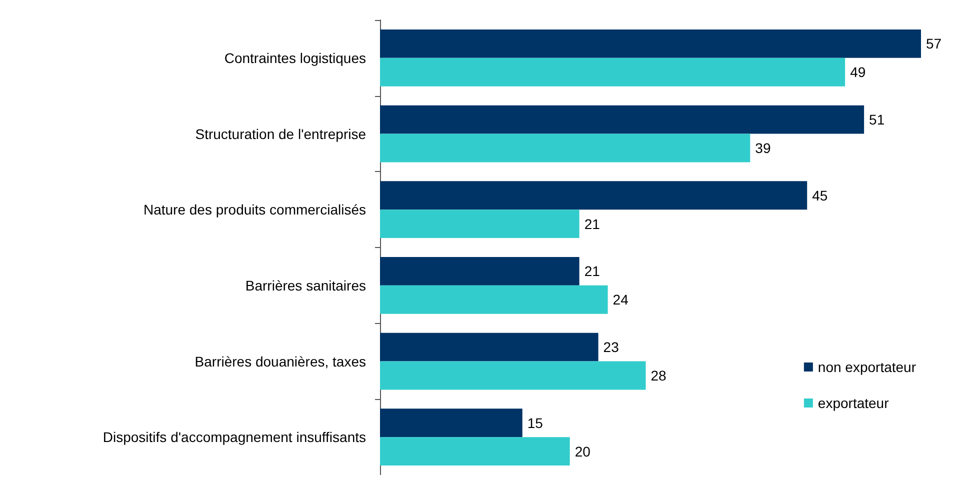  I want to click on y-tick-label: Nature des produits commercialisés, so click(254, 210).